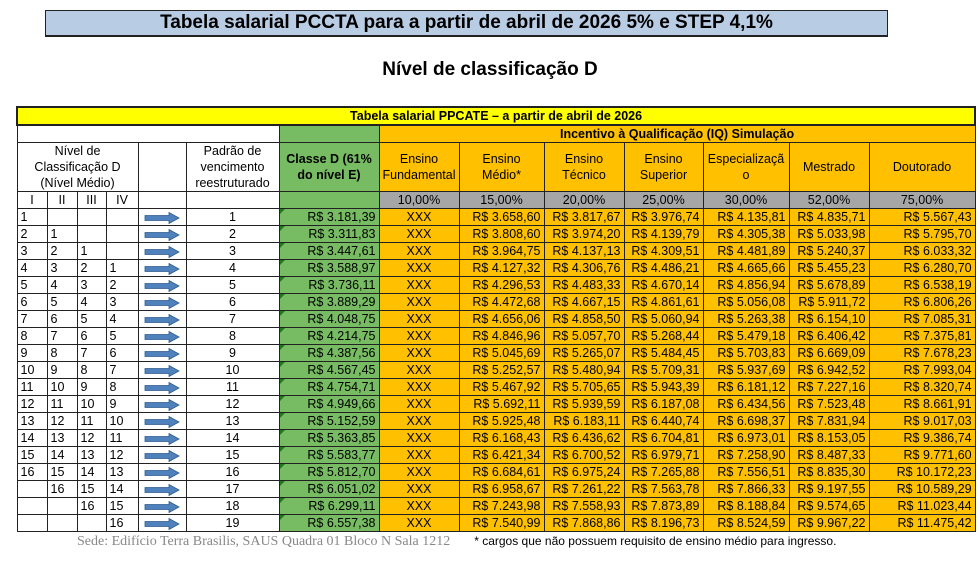 Image resolution: width=980 pixels, height=573 pixels. What do you see at coordinates (329, 217) in the screenshot?
I see `classe-value: R$ 3.181,39` at bounding box center [329, 217].